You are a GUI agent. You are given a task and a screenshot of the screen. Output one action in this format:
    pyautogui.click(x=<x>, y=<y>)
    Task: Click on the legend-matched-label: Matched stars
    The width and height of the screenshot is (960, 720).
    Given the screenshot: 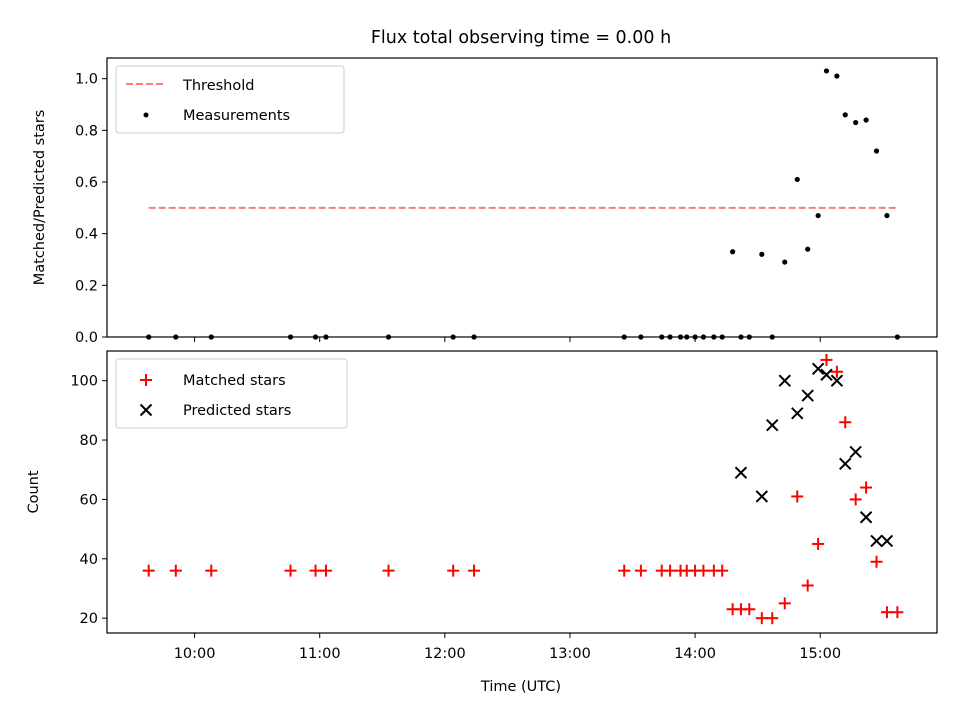 What is the action you would take?
    pyautogui.click(x=234, y=381)
    